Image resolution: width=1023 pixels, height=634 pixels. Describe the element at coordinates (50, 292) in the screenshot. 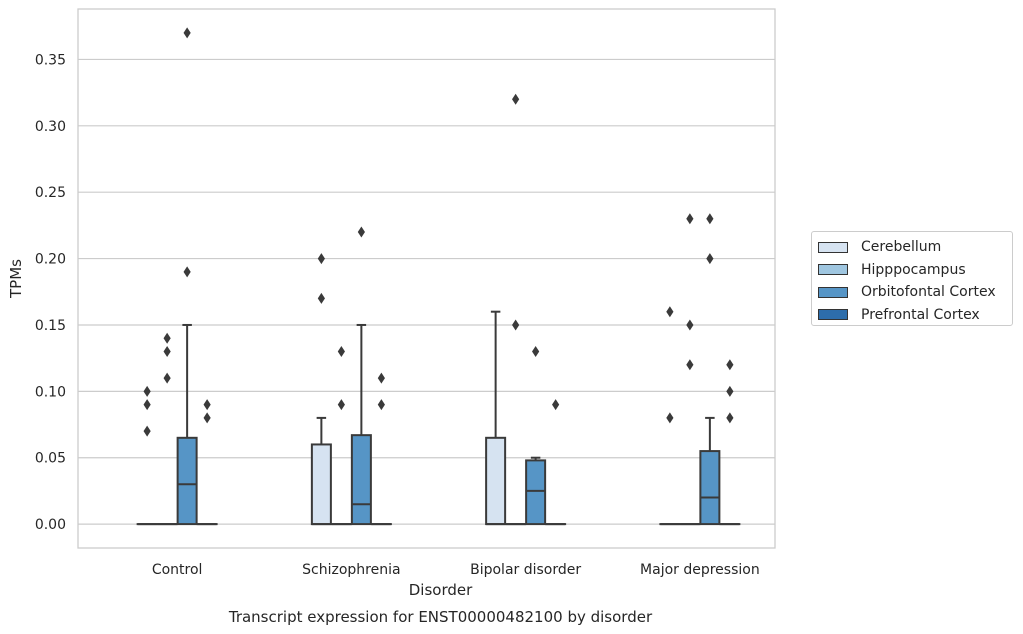

I see `y-tick-labels: 0.00 0.05 0.10 0.15 0.20 0.25 0.30 0.35` at that location.